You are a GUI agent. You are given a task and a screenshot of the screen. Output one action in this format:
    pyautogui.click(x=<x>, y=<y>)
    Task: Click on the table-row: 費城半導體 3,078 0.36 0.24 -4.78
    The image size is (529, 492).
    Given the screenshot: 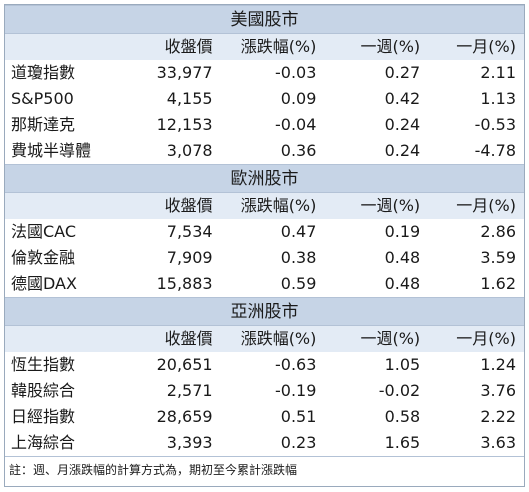 What is the action you would take?
    pyautogui.click(x=264, y=151)
    